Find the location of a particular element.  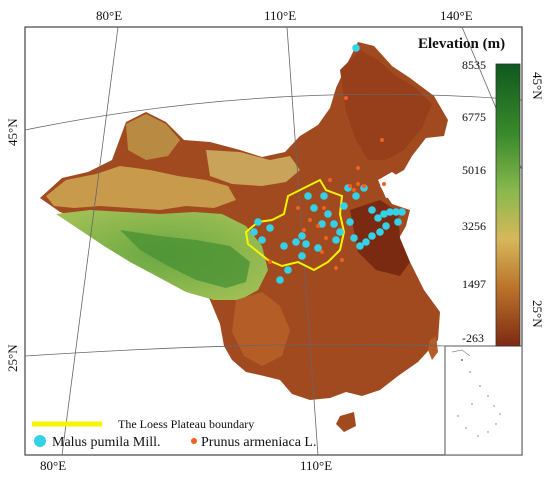

lon-label-top-80: 80°E is located at coordinates (109, 15).